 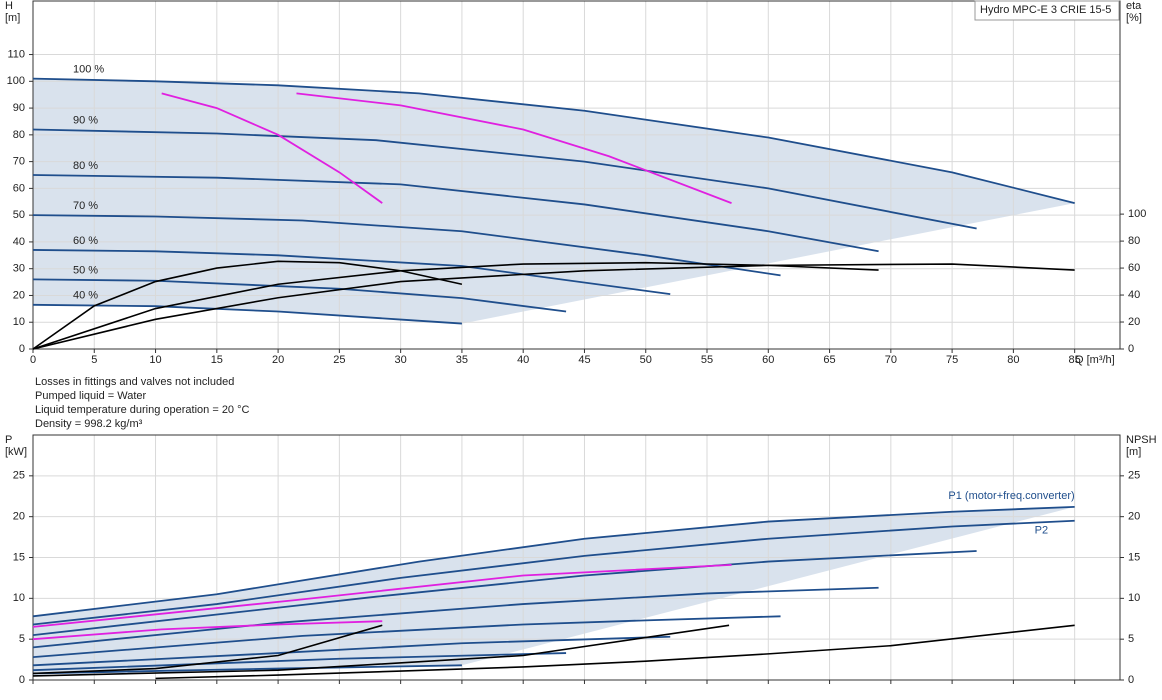 I want to click on y-tick-label: 90, so click(x=19, y=108).